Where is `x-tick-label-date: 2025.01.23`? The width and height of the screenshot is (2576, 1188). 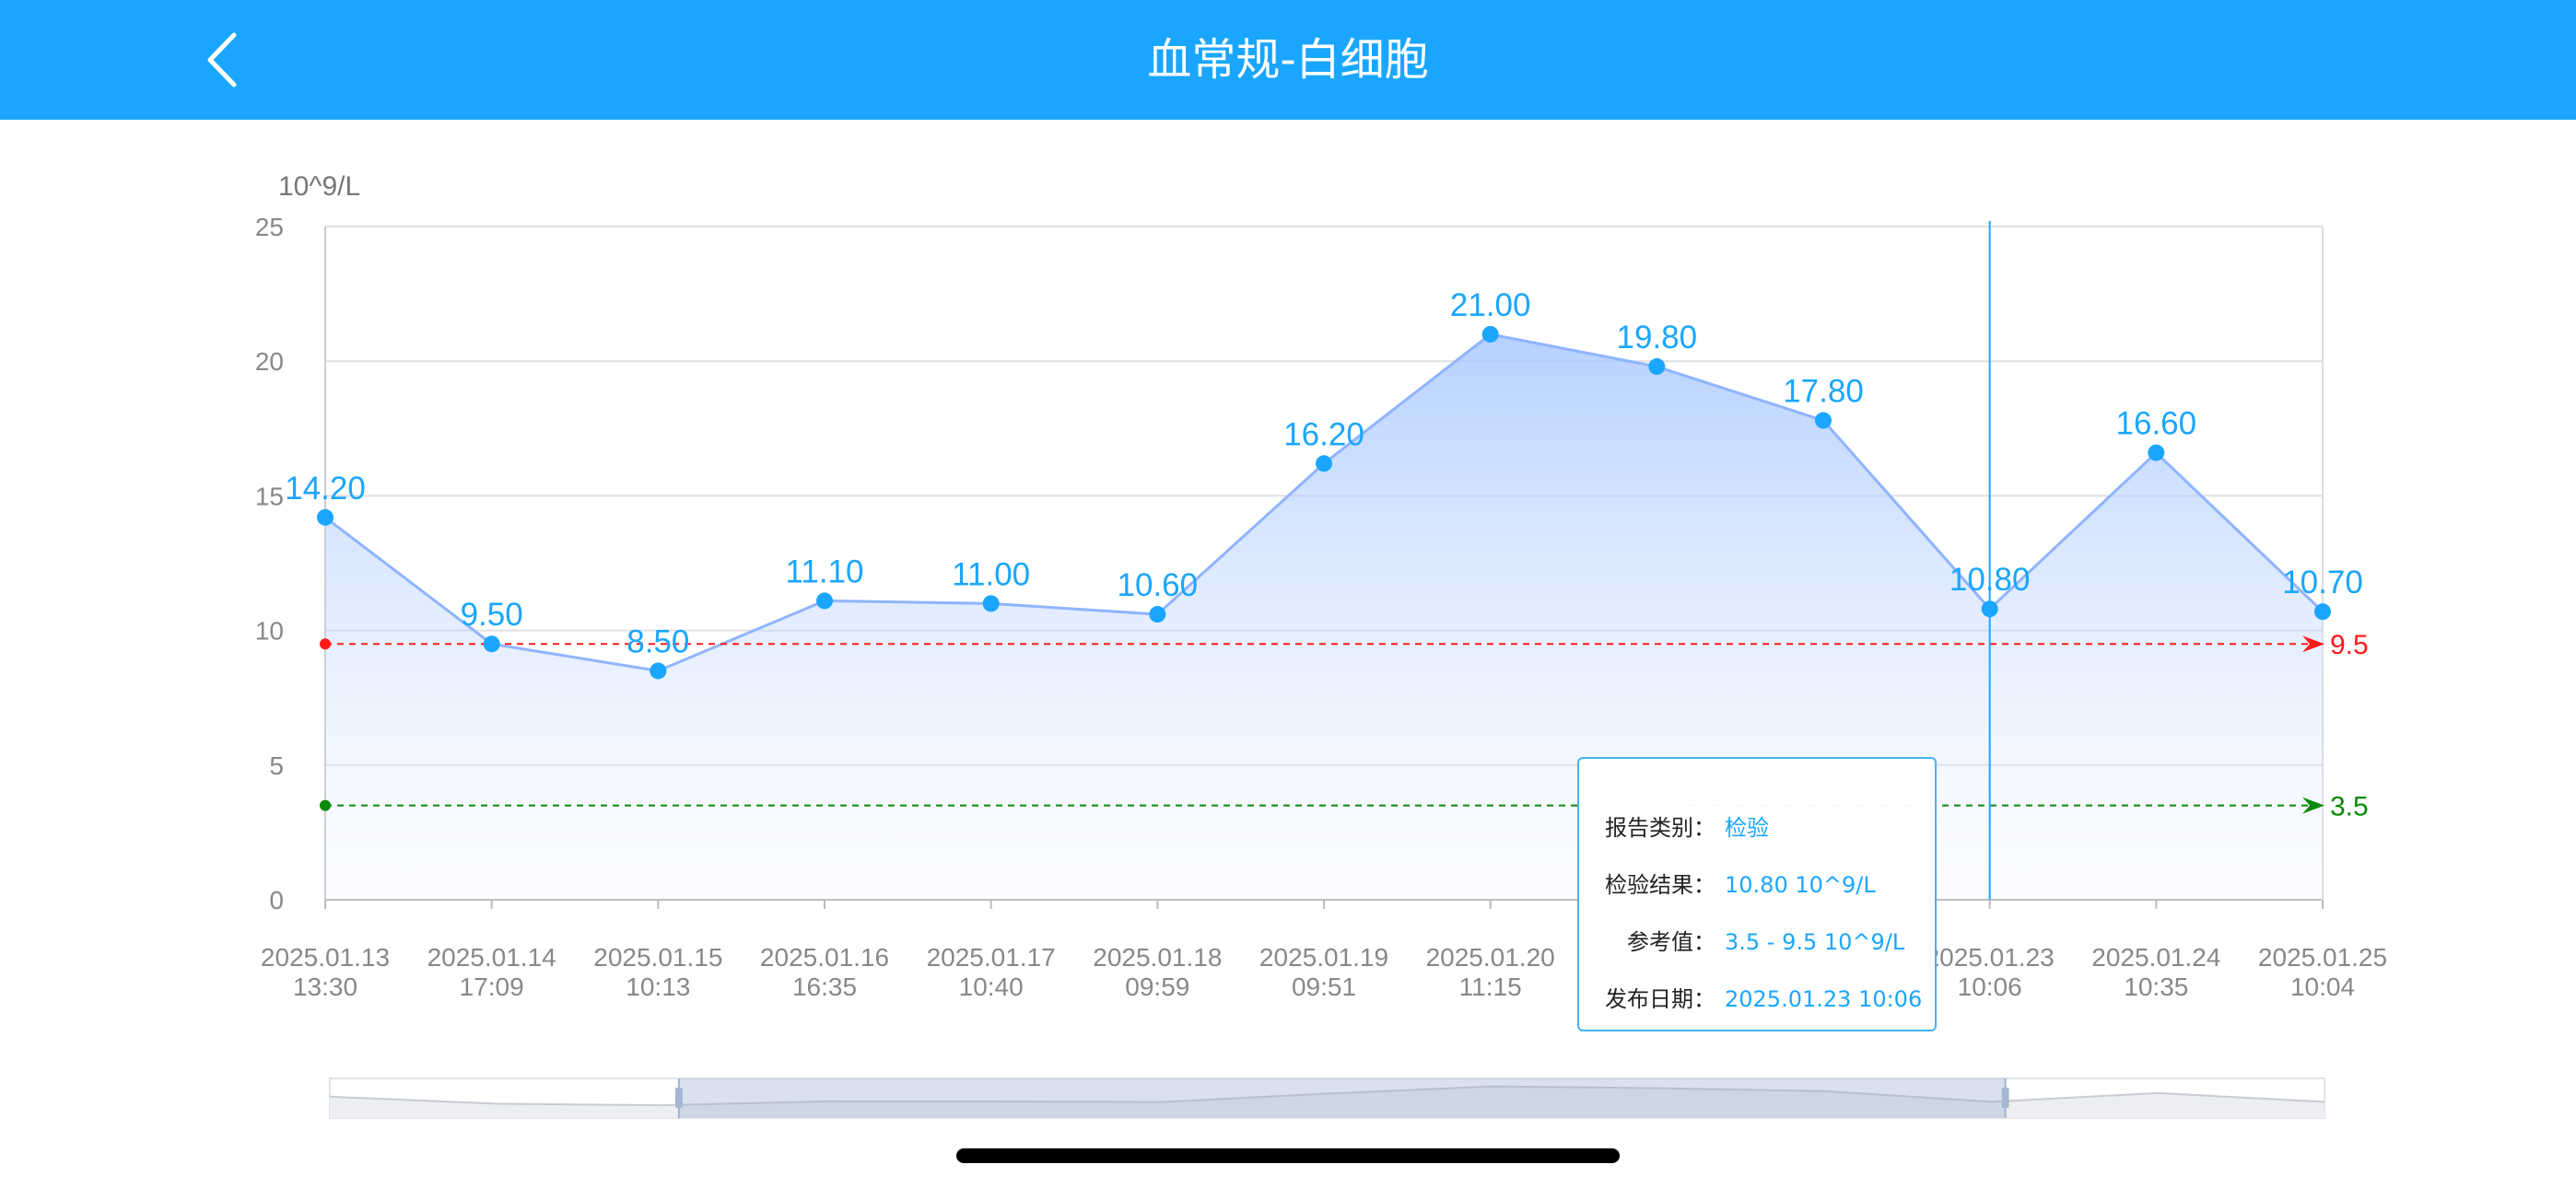
x-tick-label-date: 2025.01.23 is located at coordinates (1990, 957).